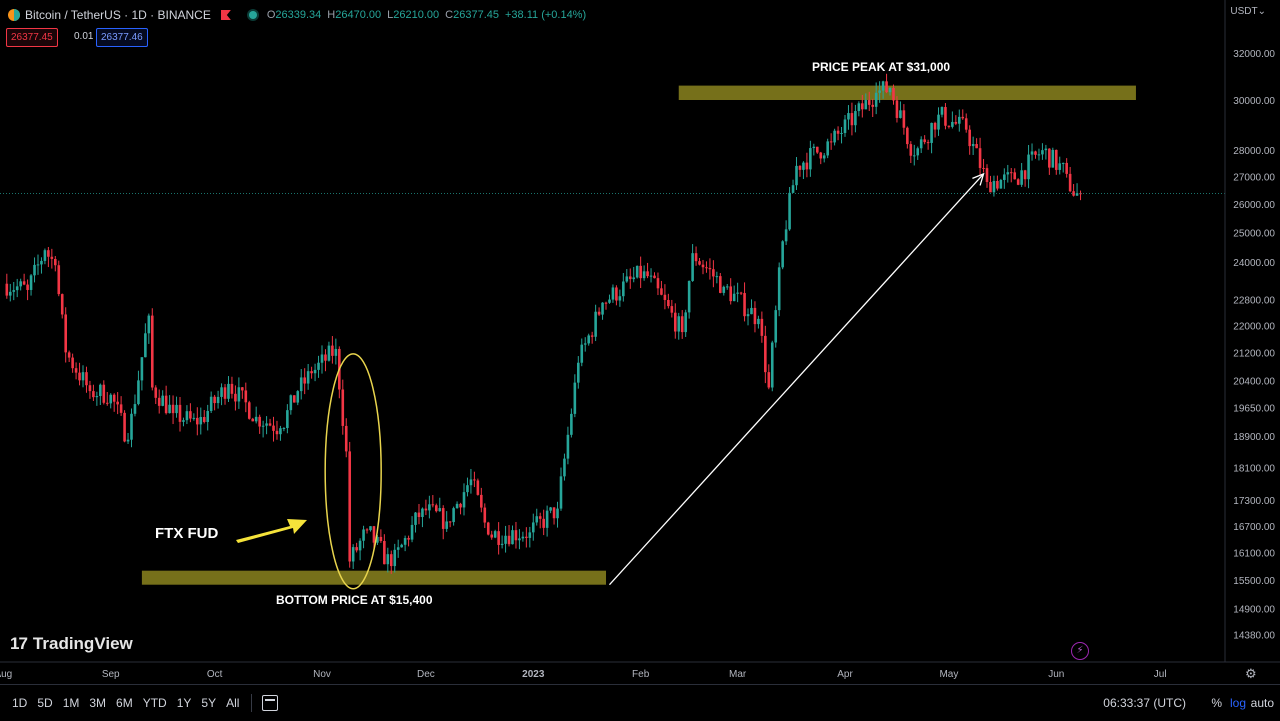 The width and height of the screenshot is (1280, 721). Describe the element at coordinates (71, 703) in the screenshot. I see `timeframe-1m: 1M` at that location.